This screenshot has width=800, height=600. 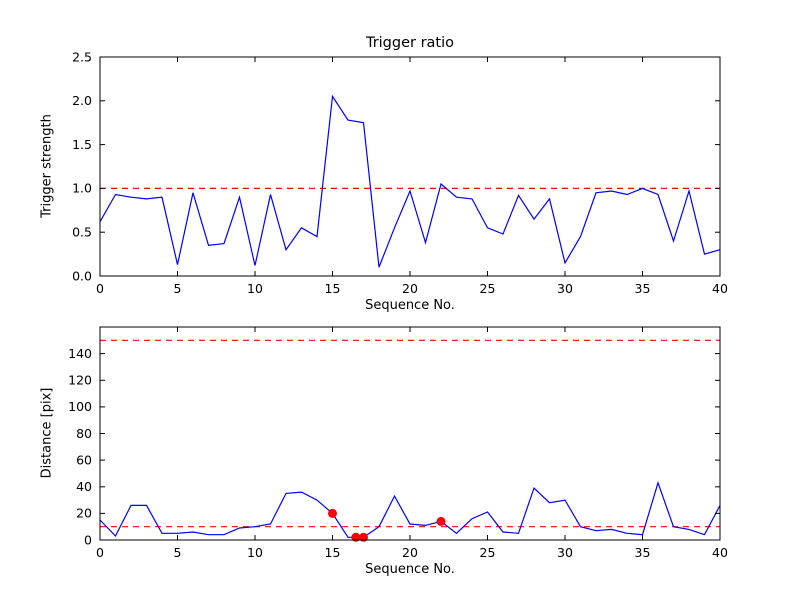 I want to click on y-tick-label: 80, so click(x=84, y=433).